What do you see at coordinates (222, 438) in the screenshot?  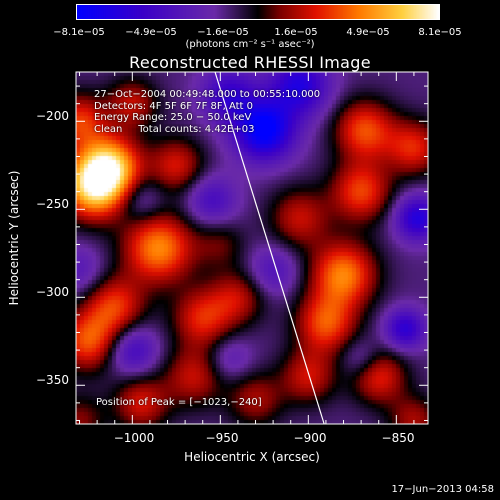 I see `x-tick-label: −950` at bounding box center [222, 438].